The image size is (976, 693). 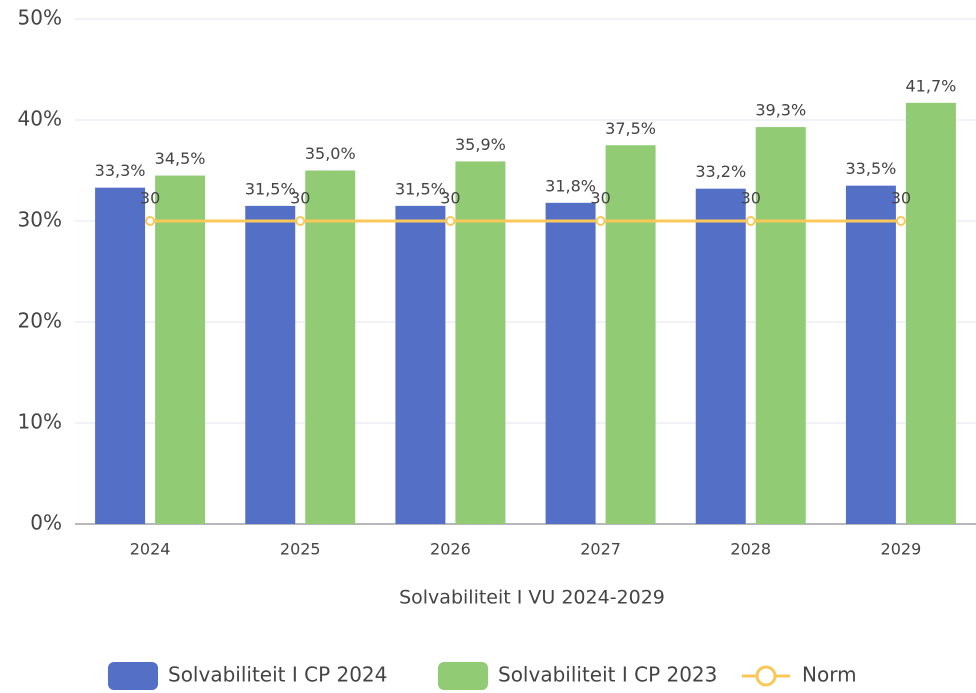 I want to click on bar-value-label: 37,5%, so click(x=630, y=128).